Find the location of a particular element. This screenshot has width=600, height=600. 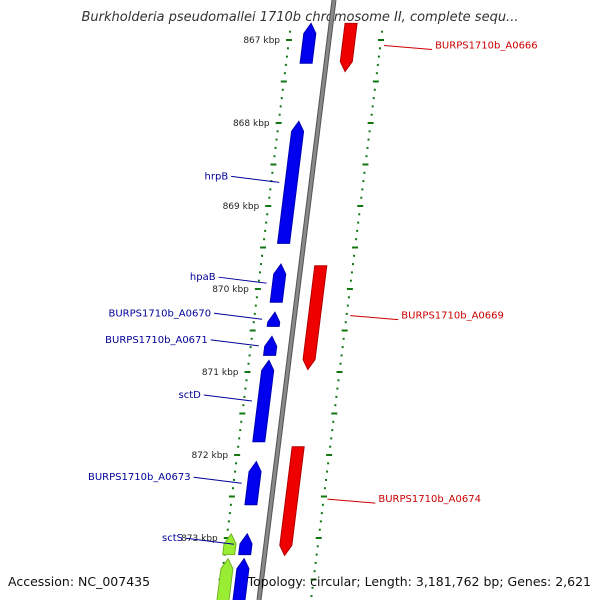

gene-arrow-f12 is located at coordinates (245, 544).